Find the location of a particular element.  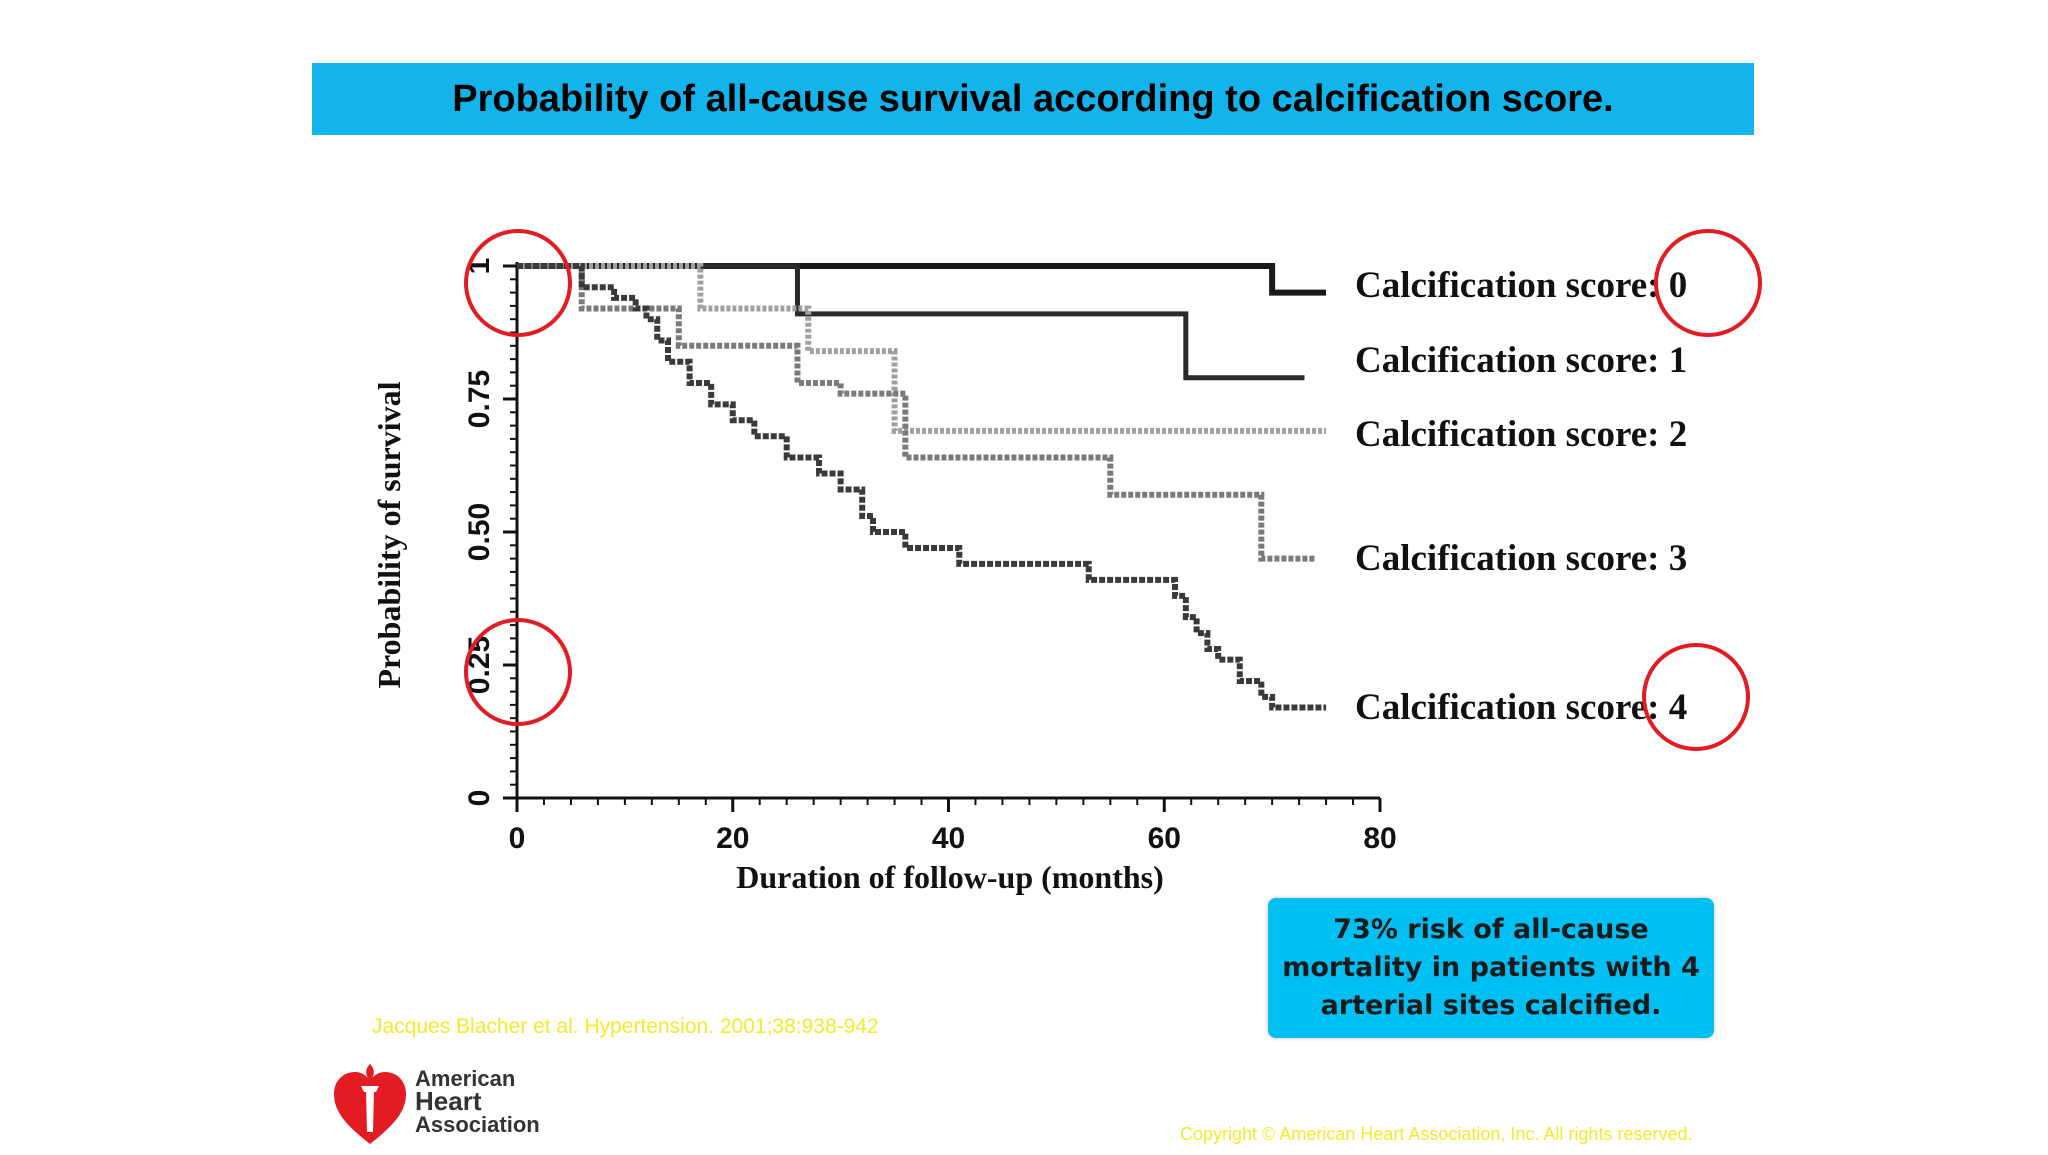

x-tick-label: 60 is located at coordinates (1164, 838).